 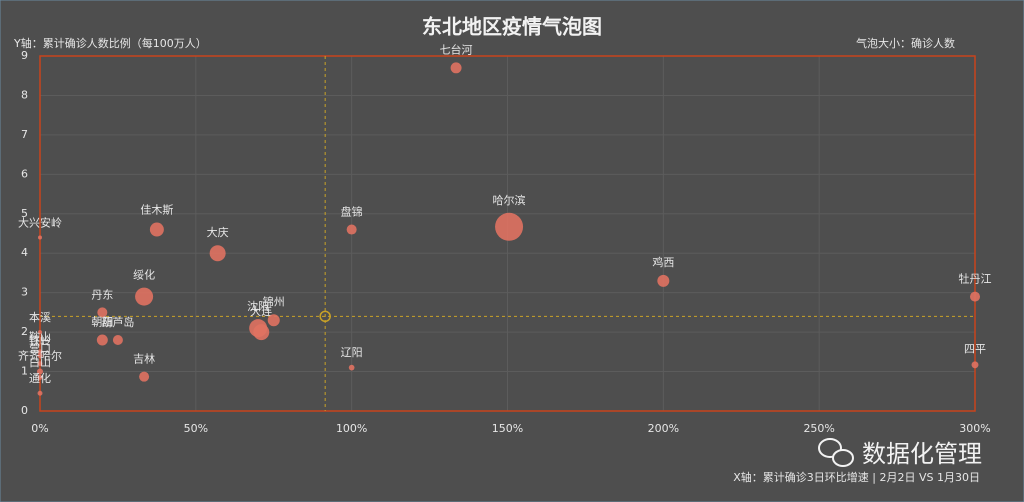 I want to click on y-tick-label: 5, so click(x=24, y=213).